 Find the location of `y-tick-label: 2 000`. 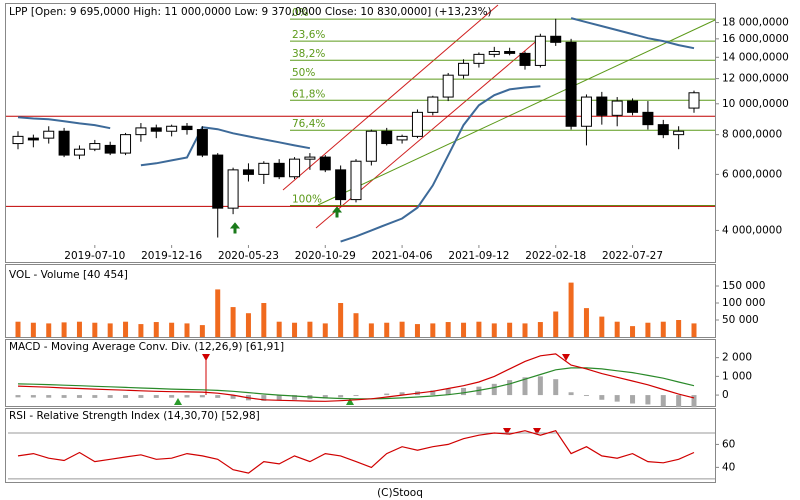

y-tick-label: 2 000 is located at coordinates (737, 358).